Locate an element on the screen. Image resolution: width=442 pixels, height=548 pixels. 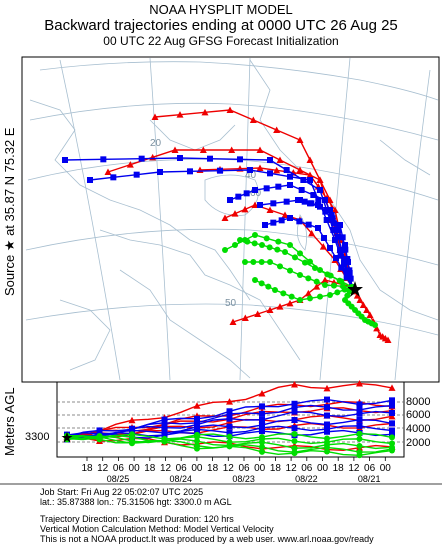
title-line-1: NOAA HYSPLIT MODEL is located at coordinates (221, 9).